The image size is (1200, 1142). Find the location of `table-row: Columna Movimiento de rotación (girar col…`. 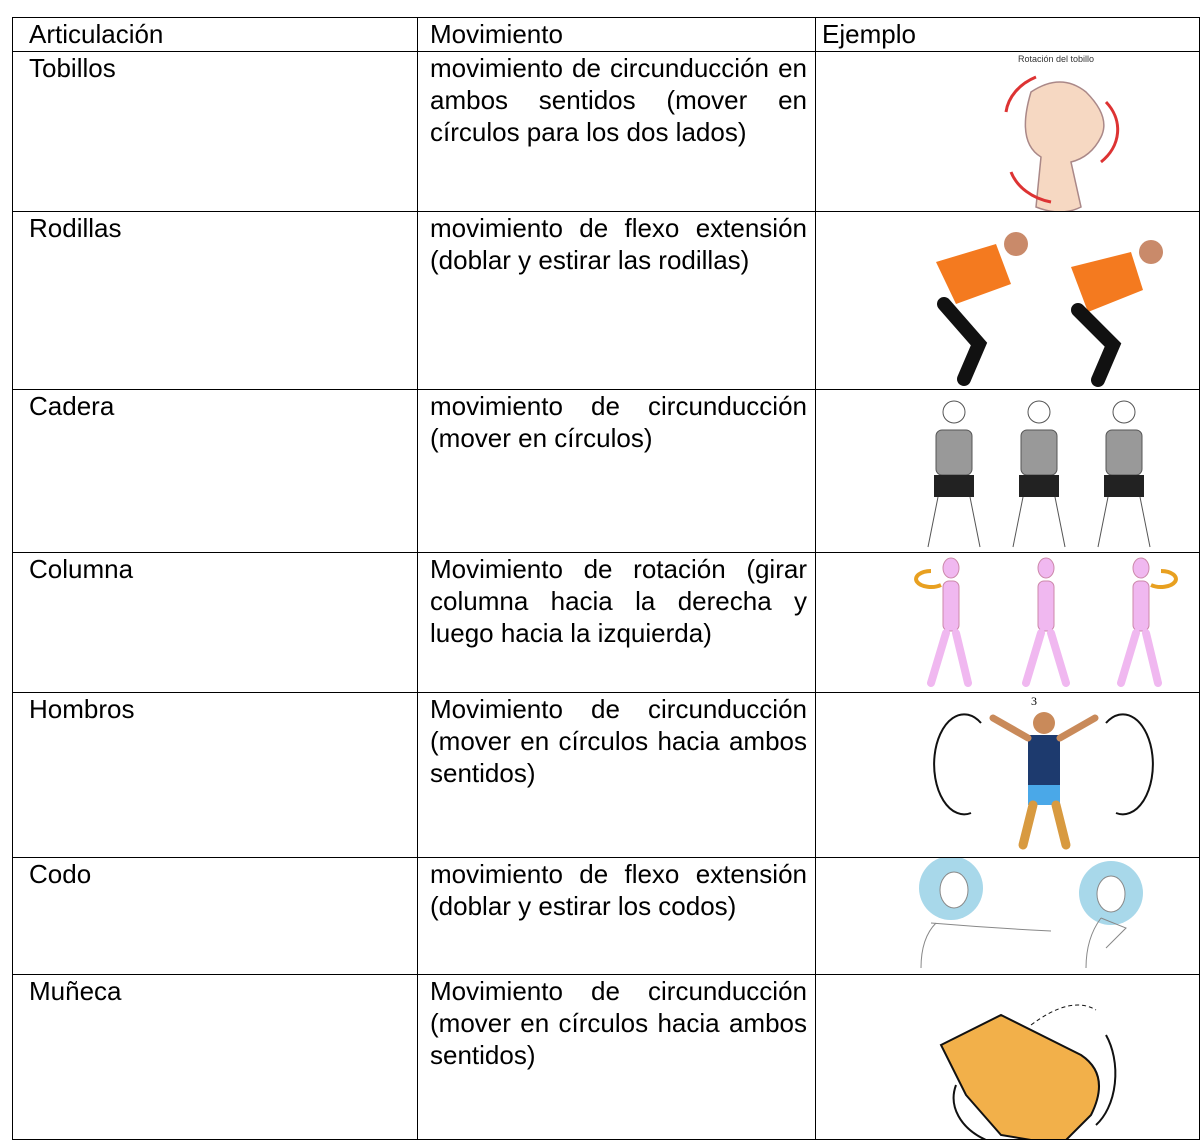

table-row: Columna Movimiento de rotación (girar col… is located at coordinates (606, 622).